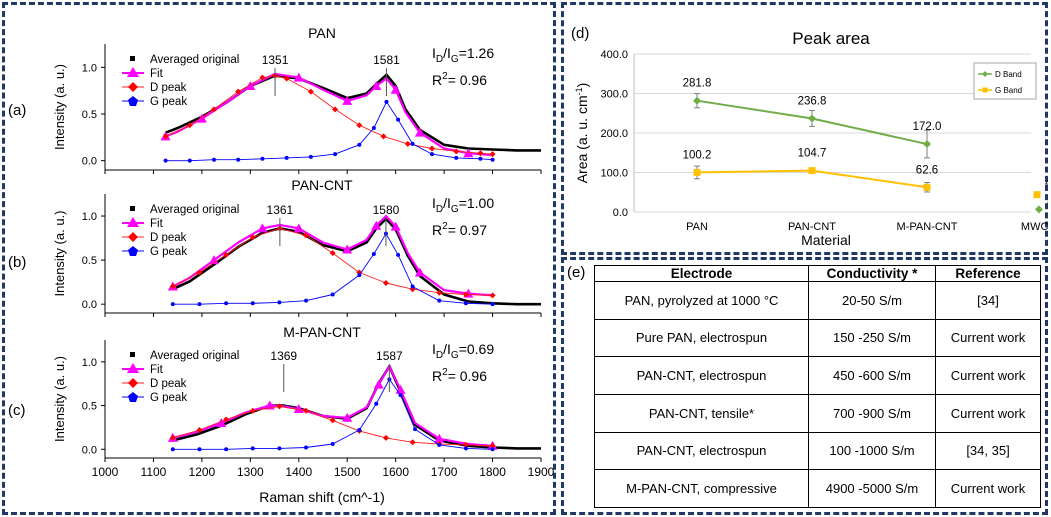 The width and height of the screenshot is (1051, 517). I want to click on peak-label: 1581, so click(386, 60).